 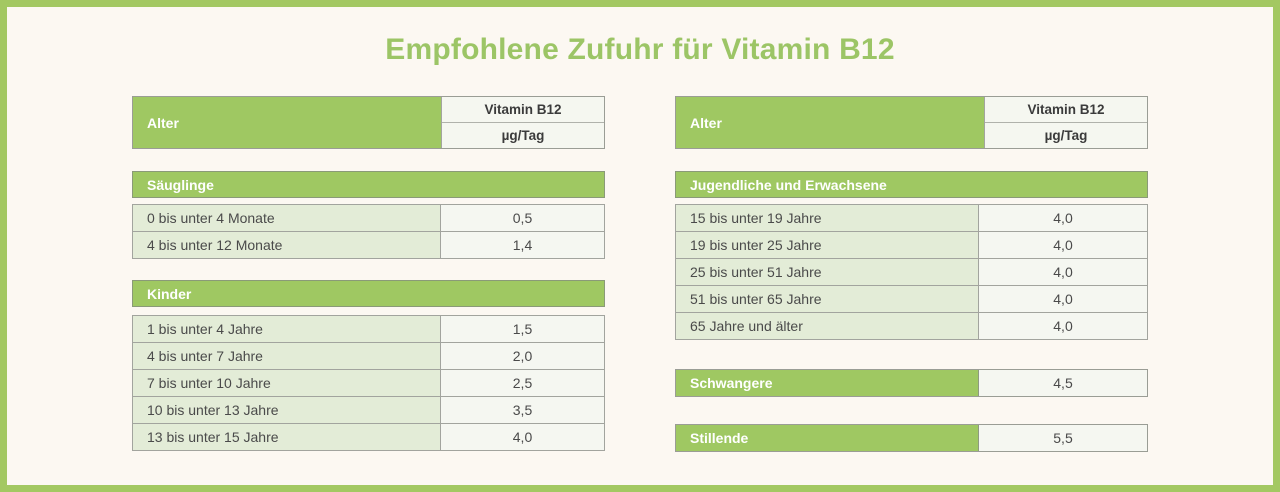 I want to click on right-header-unit-cell: Vitamin B12 µg/Tag, so click(x=1065, y=122).